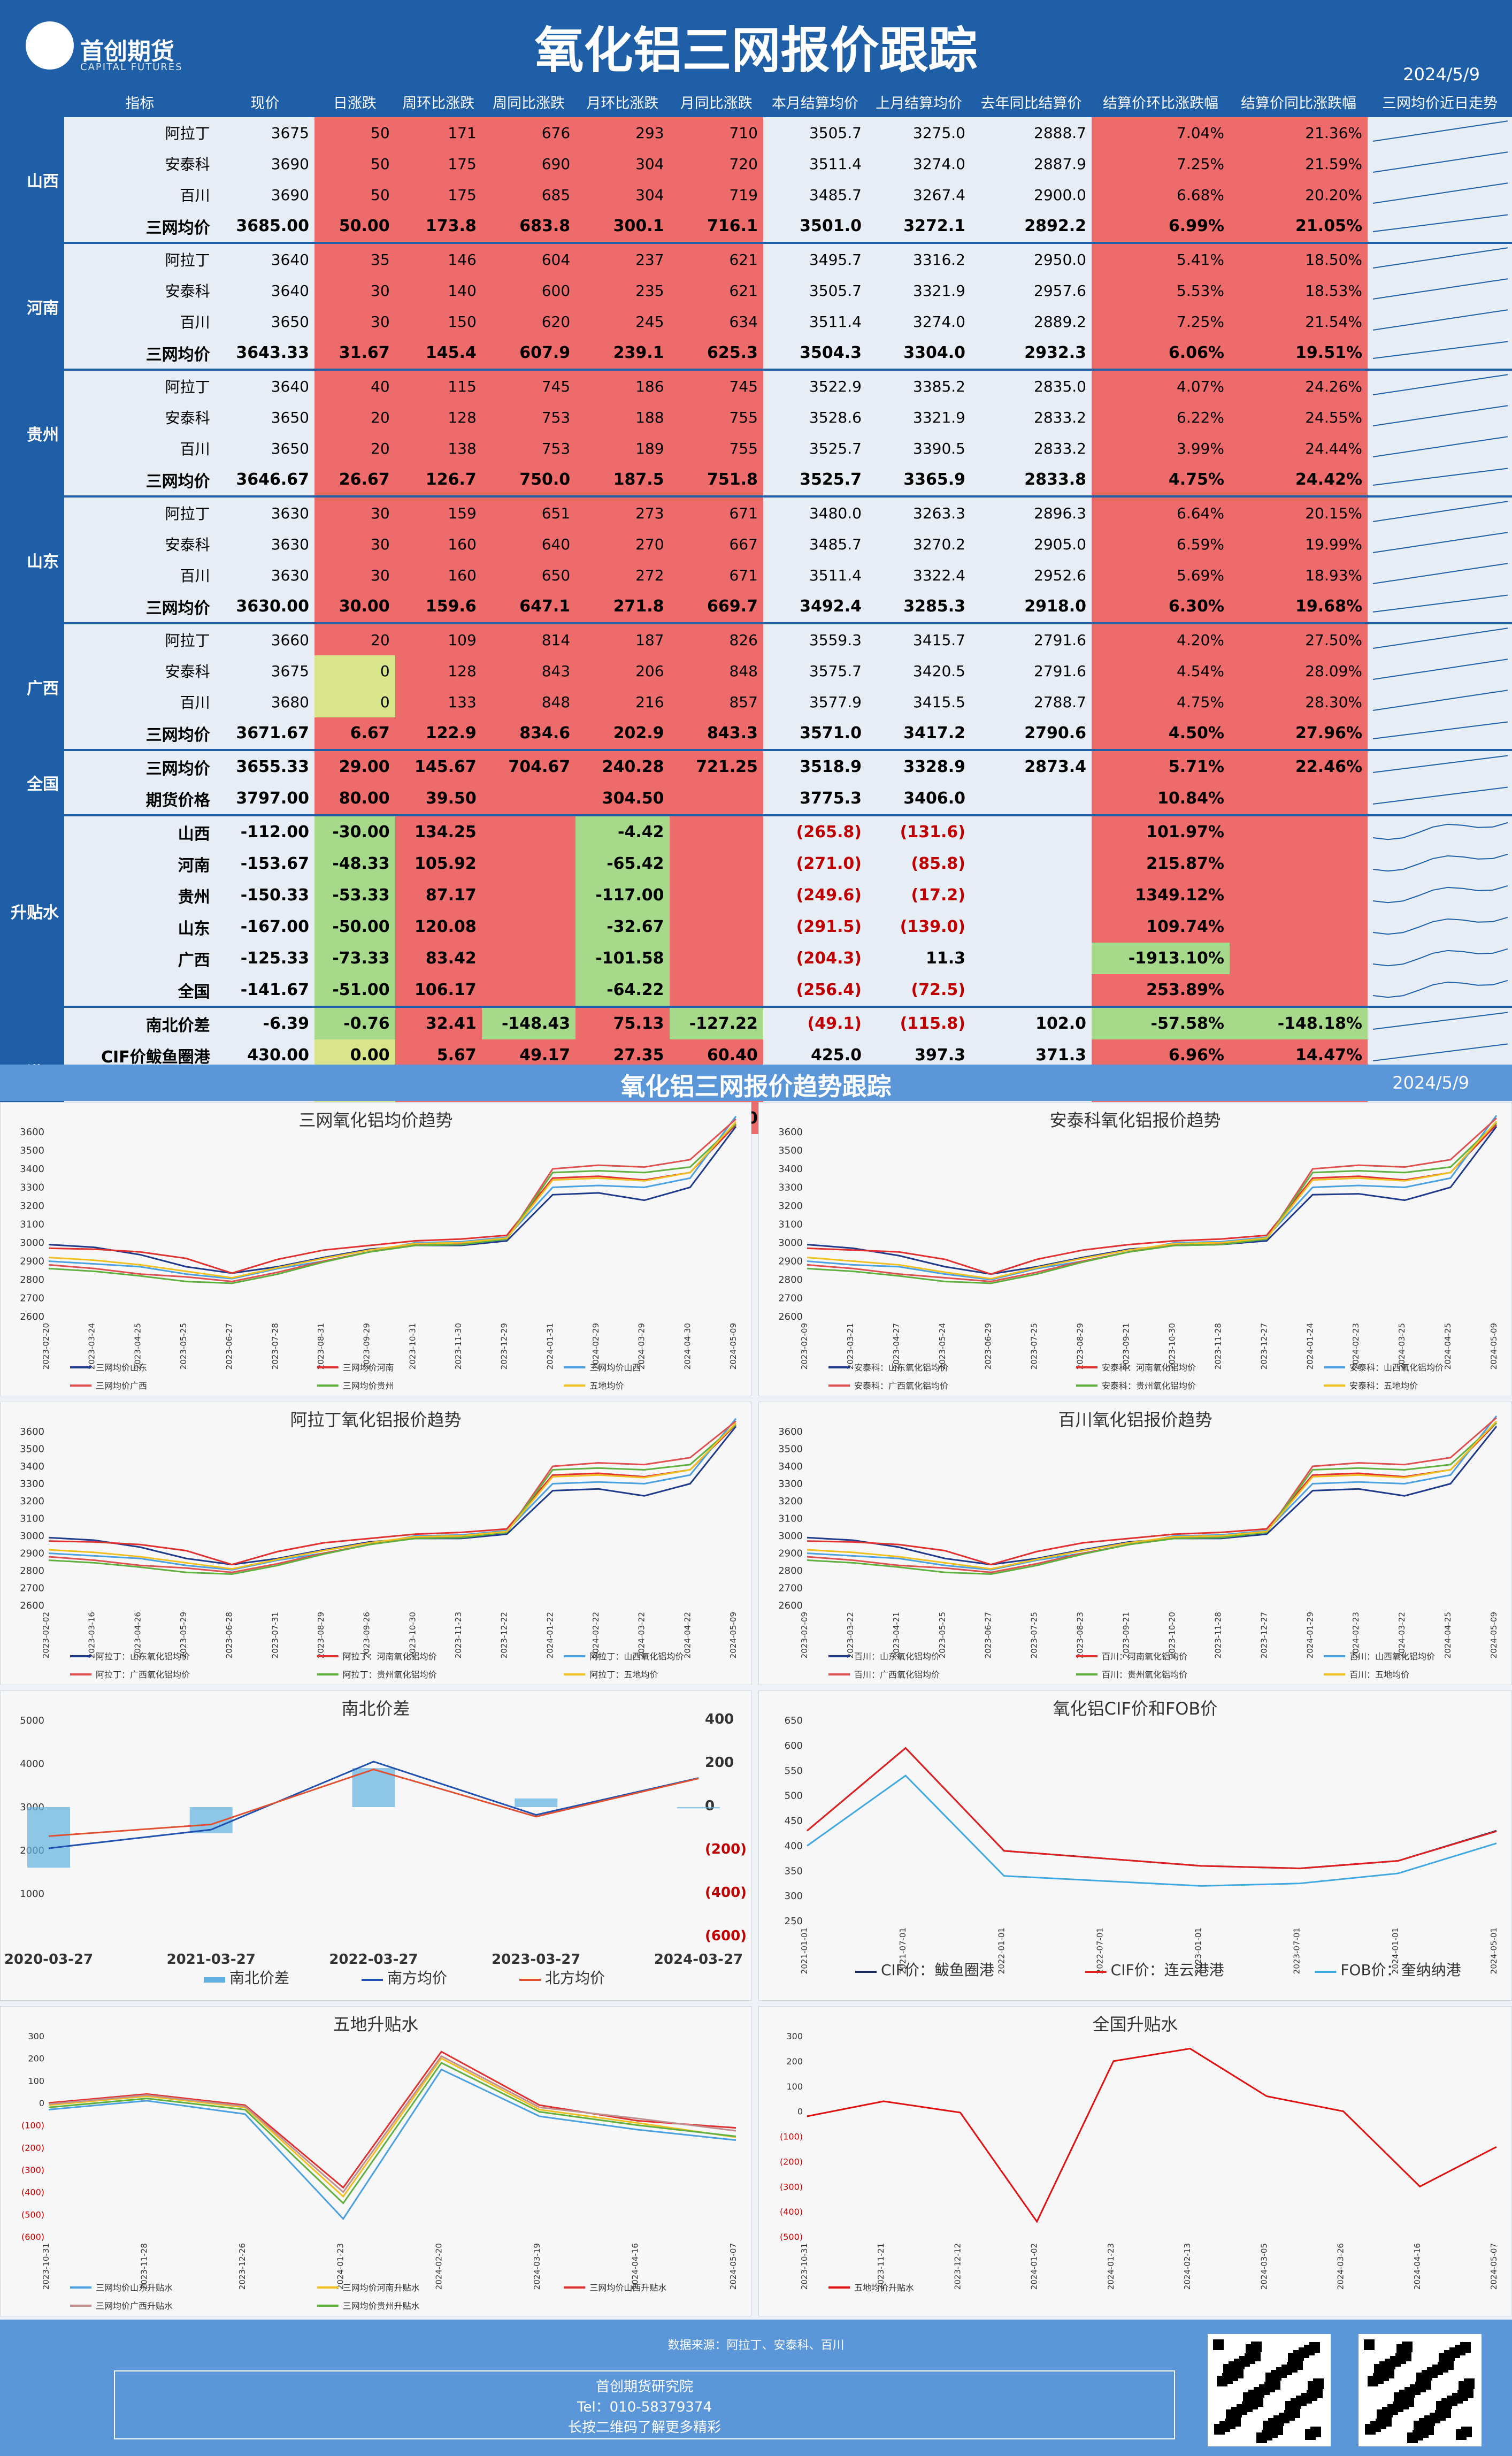  Describe the element at coordinates (716, 607) in the screenshot. I see `table-cell: 669.7` at that location.